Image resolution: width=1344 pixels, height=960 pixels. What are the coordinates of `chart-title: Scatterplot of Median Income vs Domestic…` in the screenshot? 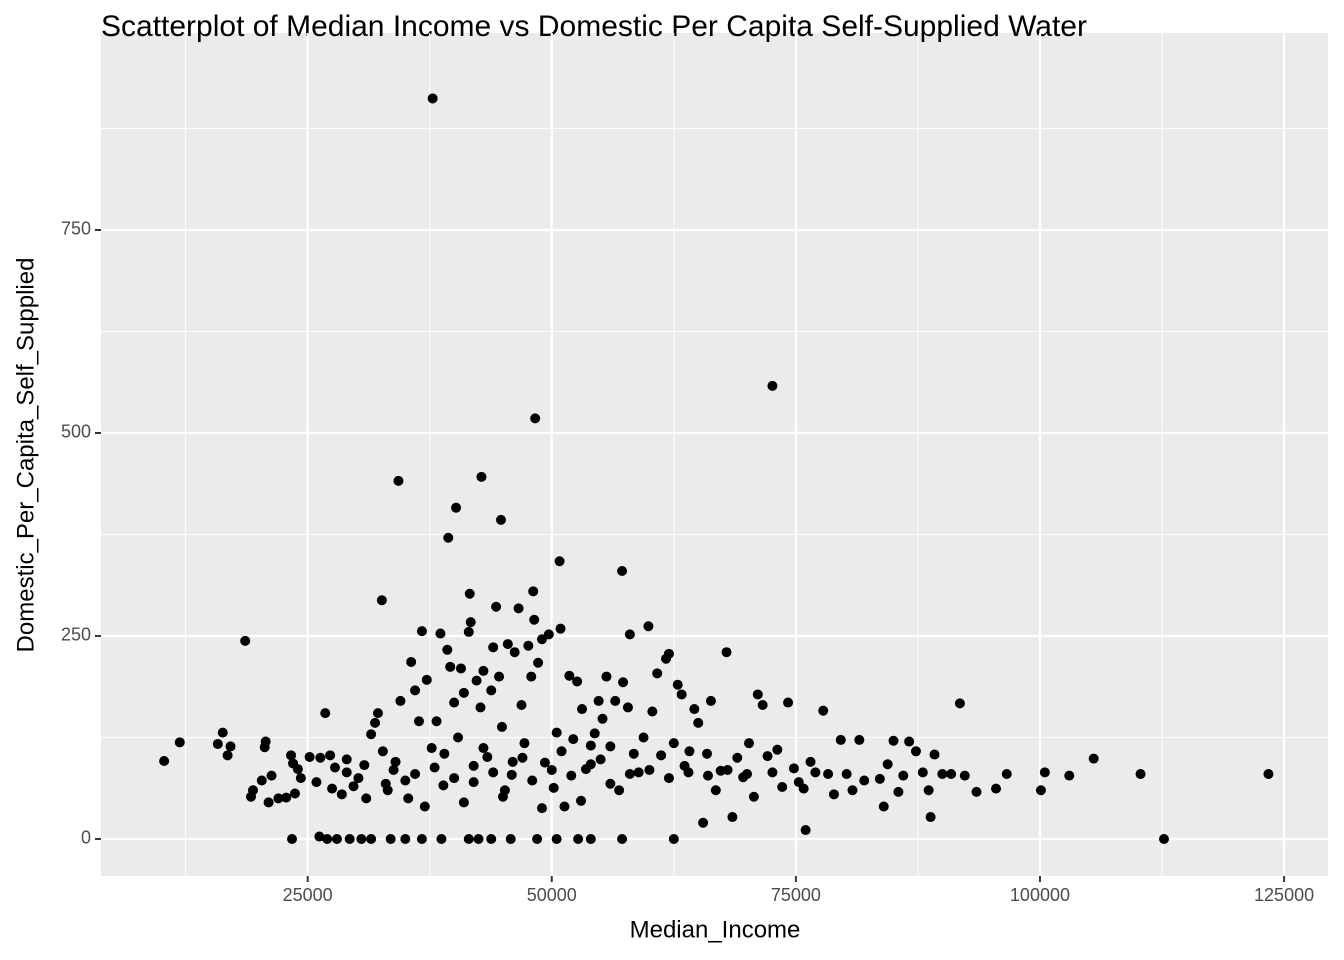 It's located at (594, 26).